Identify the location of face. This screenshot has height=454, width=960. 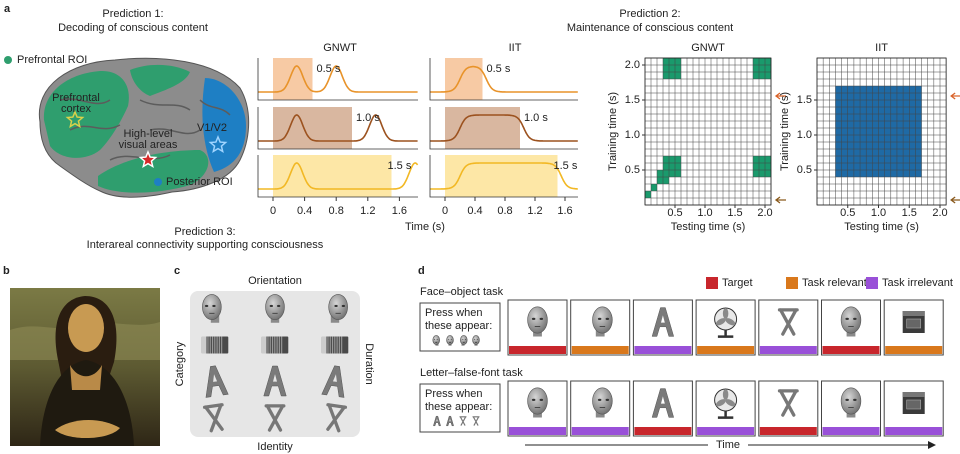
(86, 328).